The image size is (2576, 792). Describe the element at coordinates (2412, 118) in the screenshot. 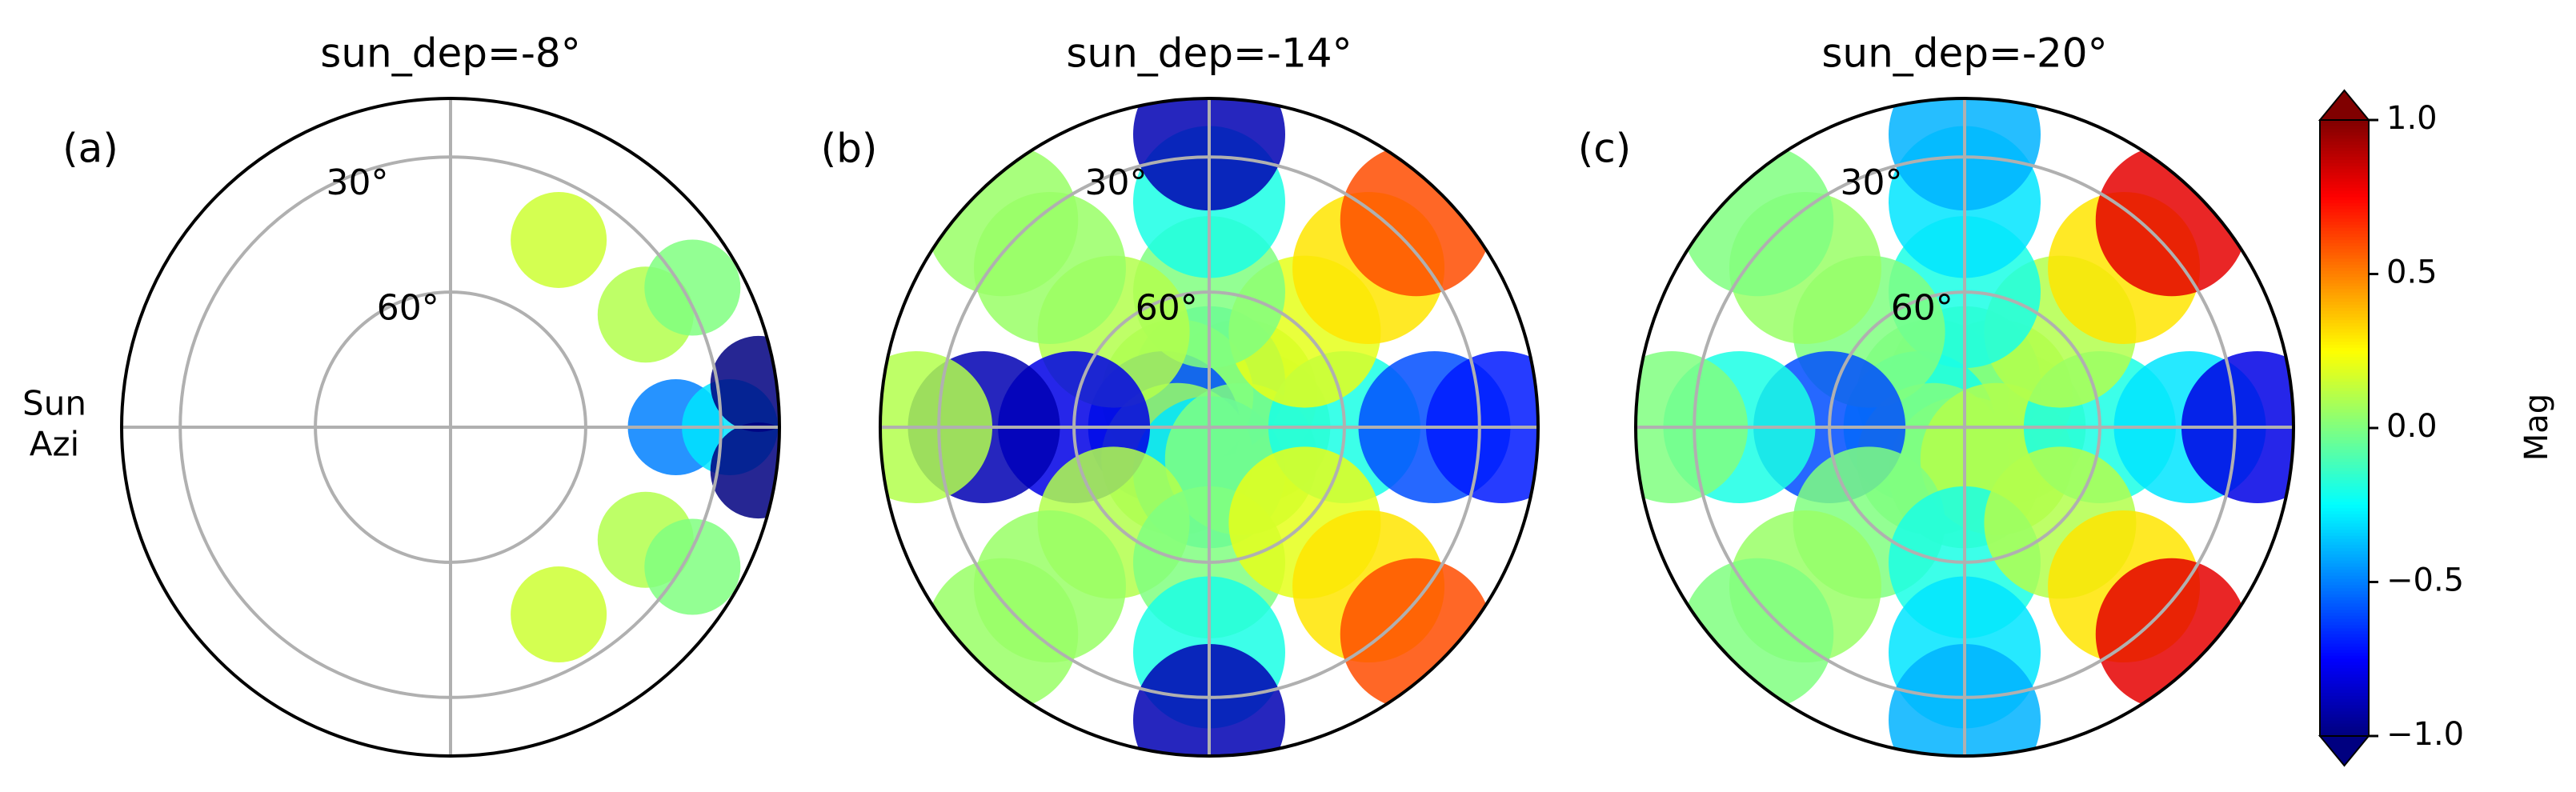

I see `colorbar-tick-label: 1.0` at that location.